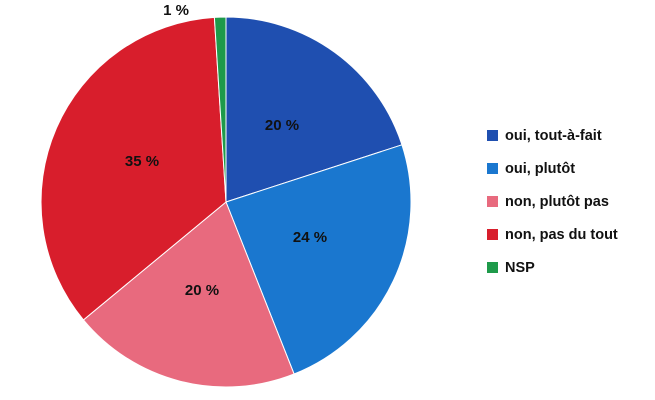  I want to click on legend-label-oui-tout-a-fait: oui, tout-à-fait, so click(553, 136).